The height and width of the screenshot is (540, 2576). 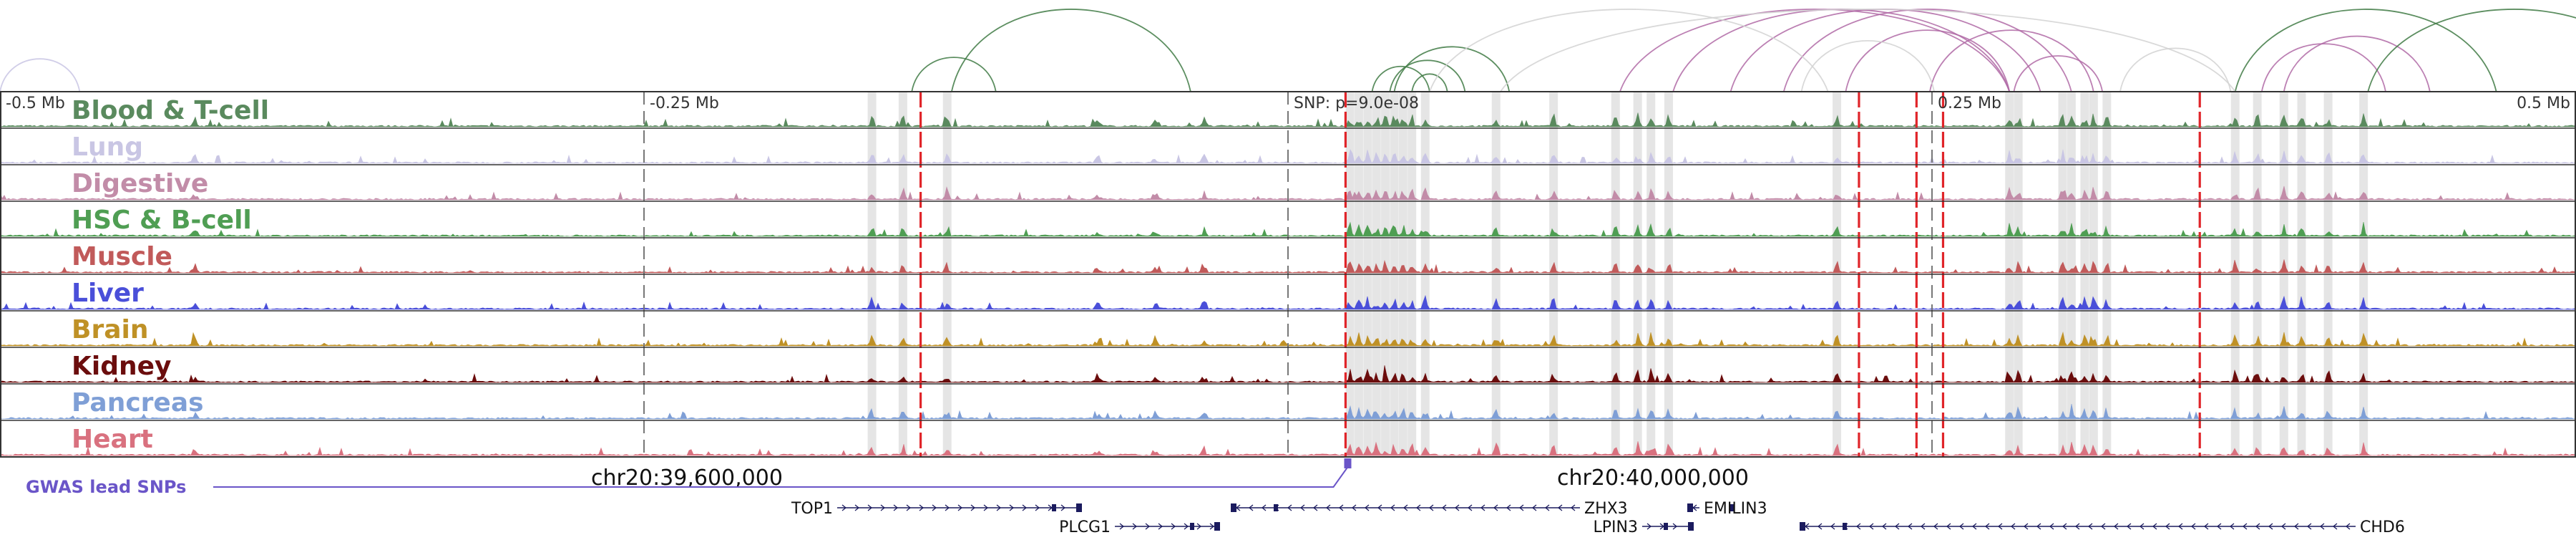 What do you see at coordinates (1288, 448) in the screenshot?
I see `track-heart` at bounding box center [1288, 448].